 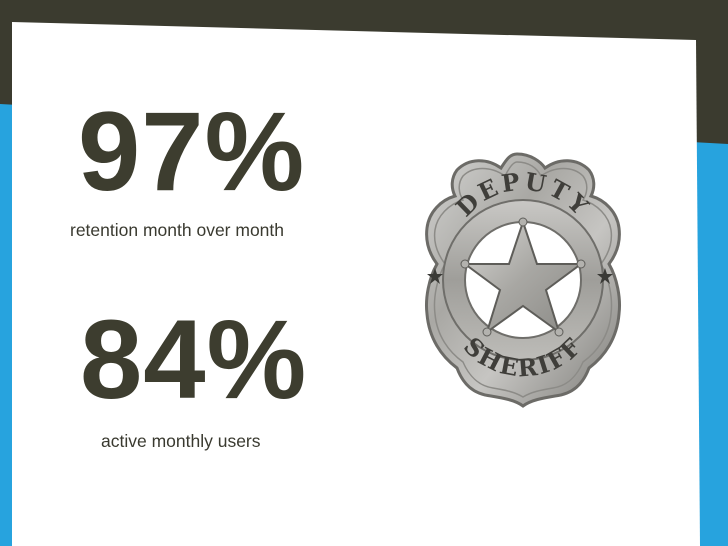 I want to click on retention-stat-caption: retention month over month, so click(x=177, y=230).